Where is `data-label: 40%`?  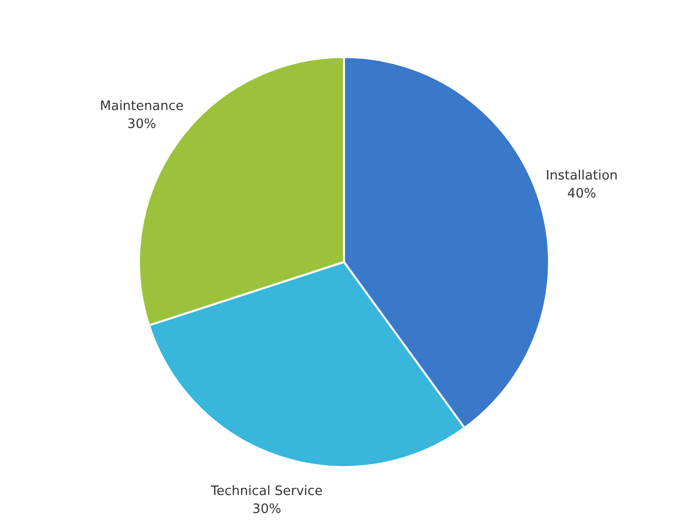 data-label: 40% is located at coordinates (581, 194).